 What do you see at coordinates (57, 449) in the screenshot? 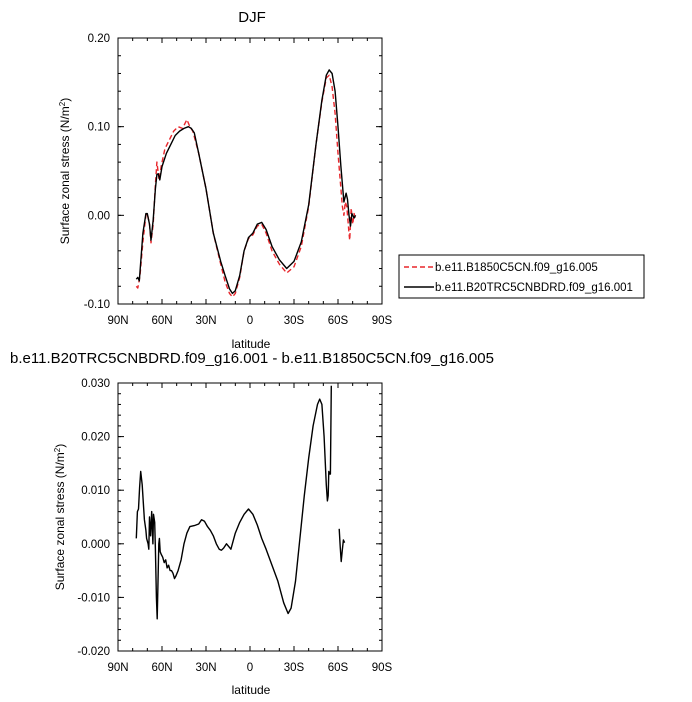
I see `bottom-chart-y-axis-label-sup: 2` at bounding box center [57, 449].